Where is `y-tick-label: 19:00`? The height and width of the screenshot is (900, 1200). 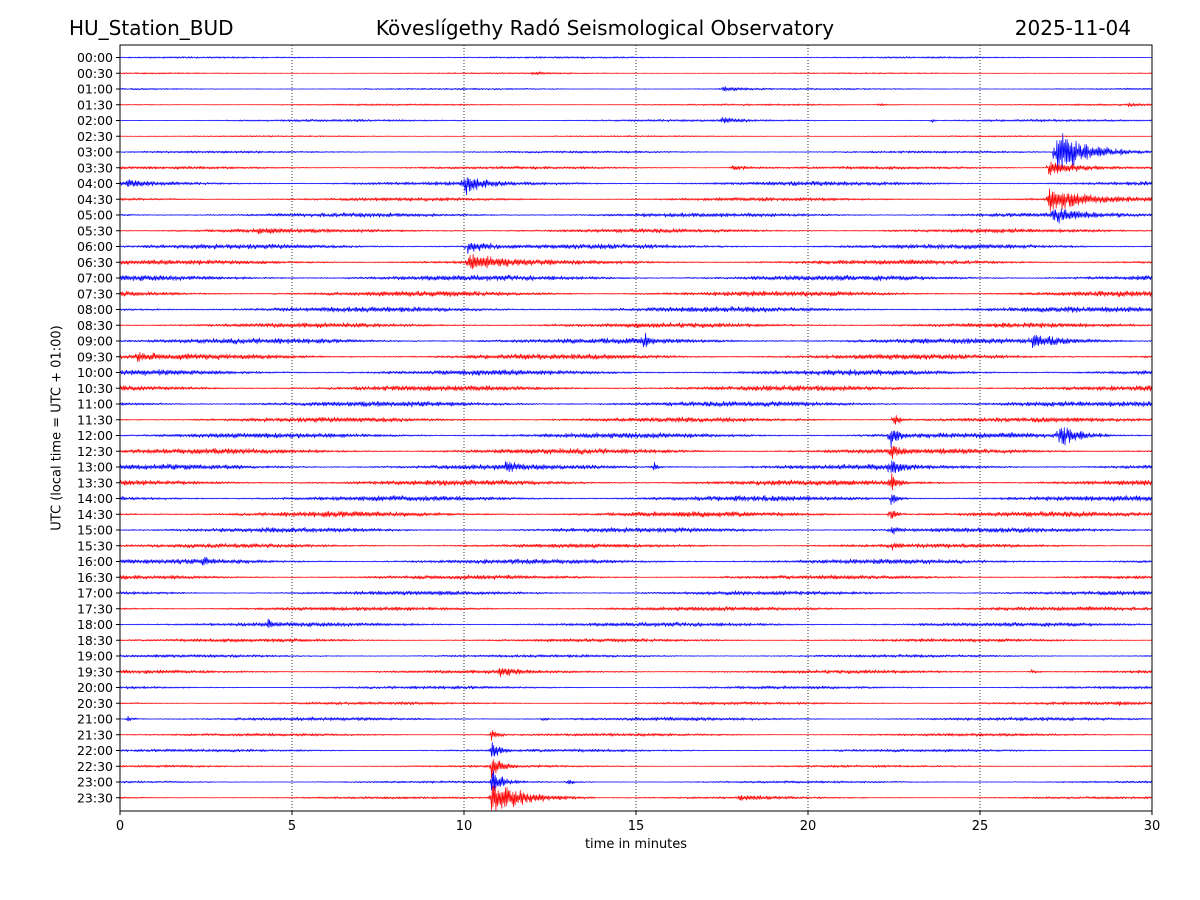 y-tick-label: 19:00 is located at coordinates (95, 656).